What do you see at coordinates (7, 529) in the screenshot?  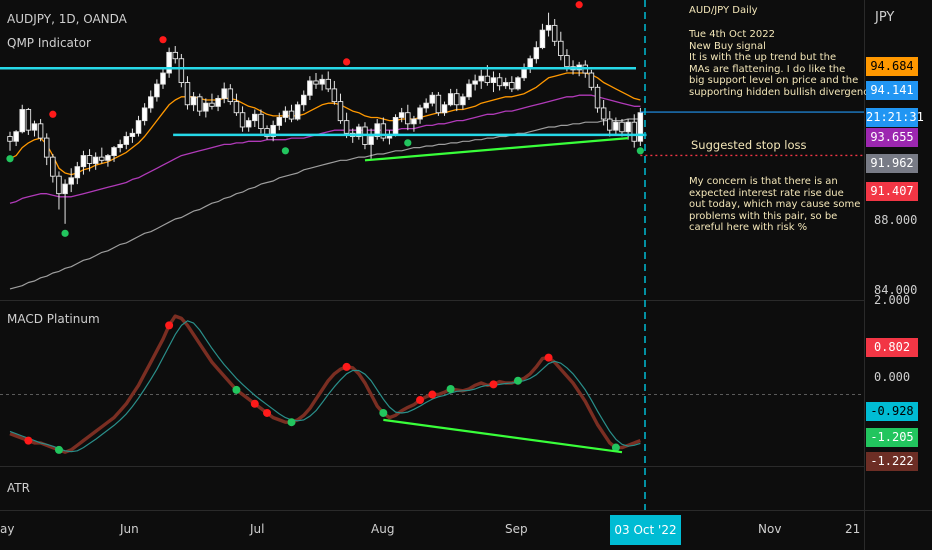 I see `time-label-may: ay` at bounding box center [7, 529].